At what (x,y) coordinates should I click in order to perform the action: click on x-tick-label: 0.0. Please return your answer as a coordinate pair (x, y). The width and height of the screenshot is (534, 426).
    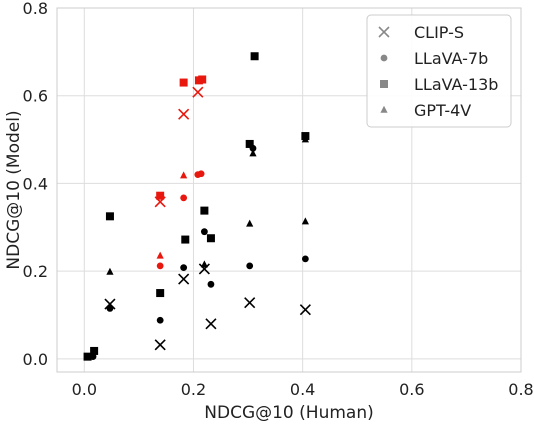
    Looking at the image, I should click on (84, 389).